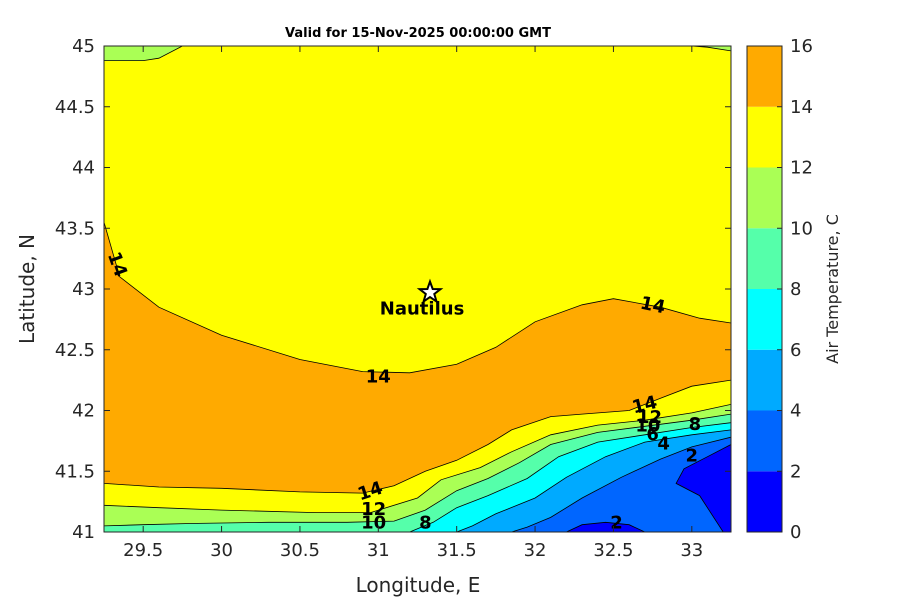  What do you see at coordinates (378, 550) in the screenshot?
I see `x-tick-label: 31` at bounding box center [378, 550].